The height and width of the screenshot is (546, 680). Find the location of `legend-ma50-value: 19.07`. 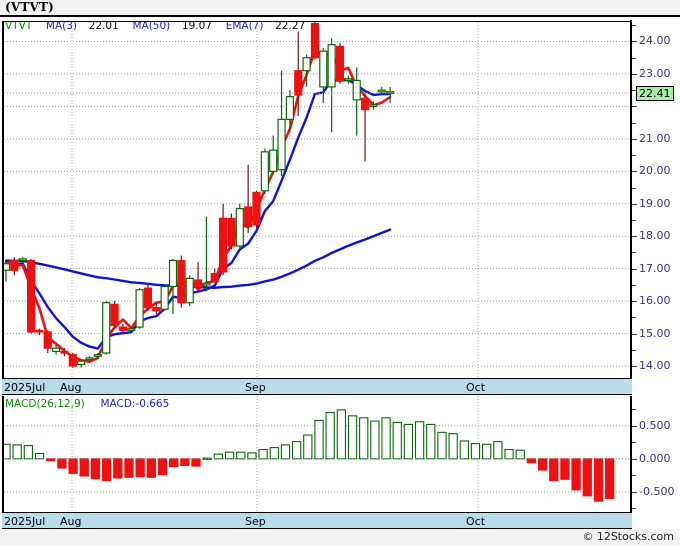

legend-ma50-value: 19.07 is located at coordinates (196, 26).